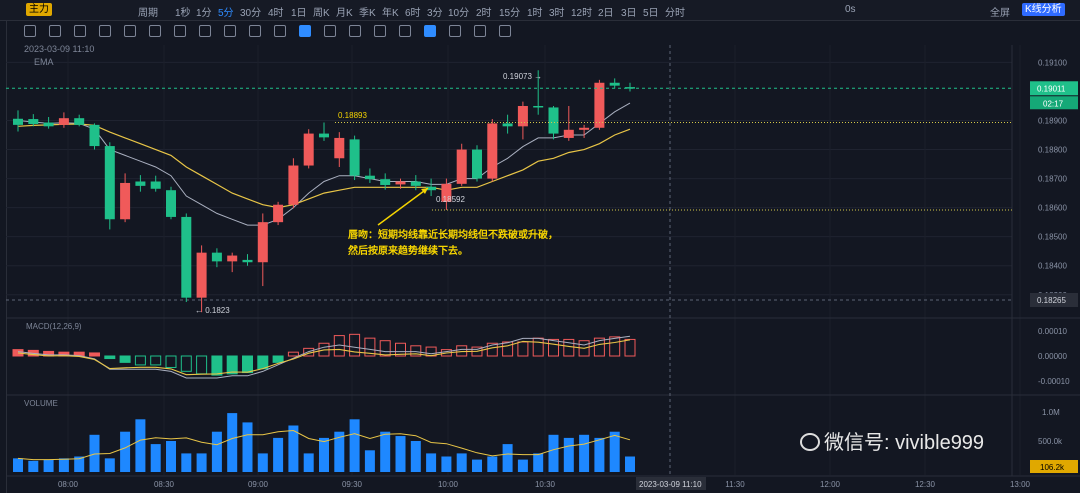  What do you see at coordinates (1052, 331) in the screenshot?
I see `macd-y-tick: 0.00010` at bounding box center [1052, 331].